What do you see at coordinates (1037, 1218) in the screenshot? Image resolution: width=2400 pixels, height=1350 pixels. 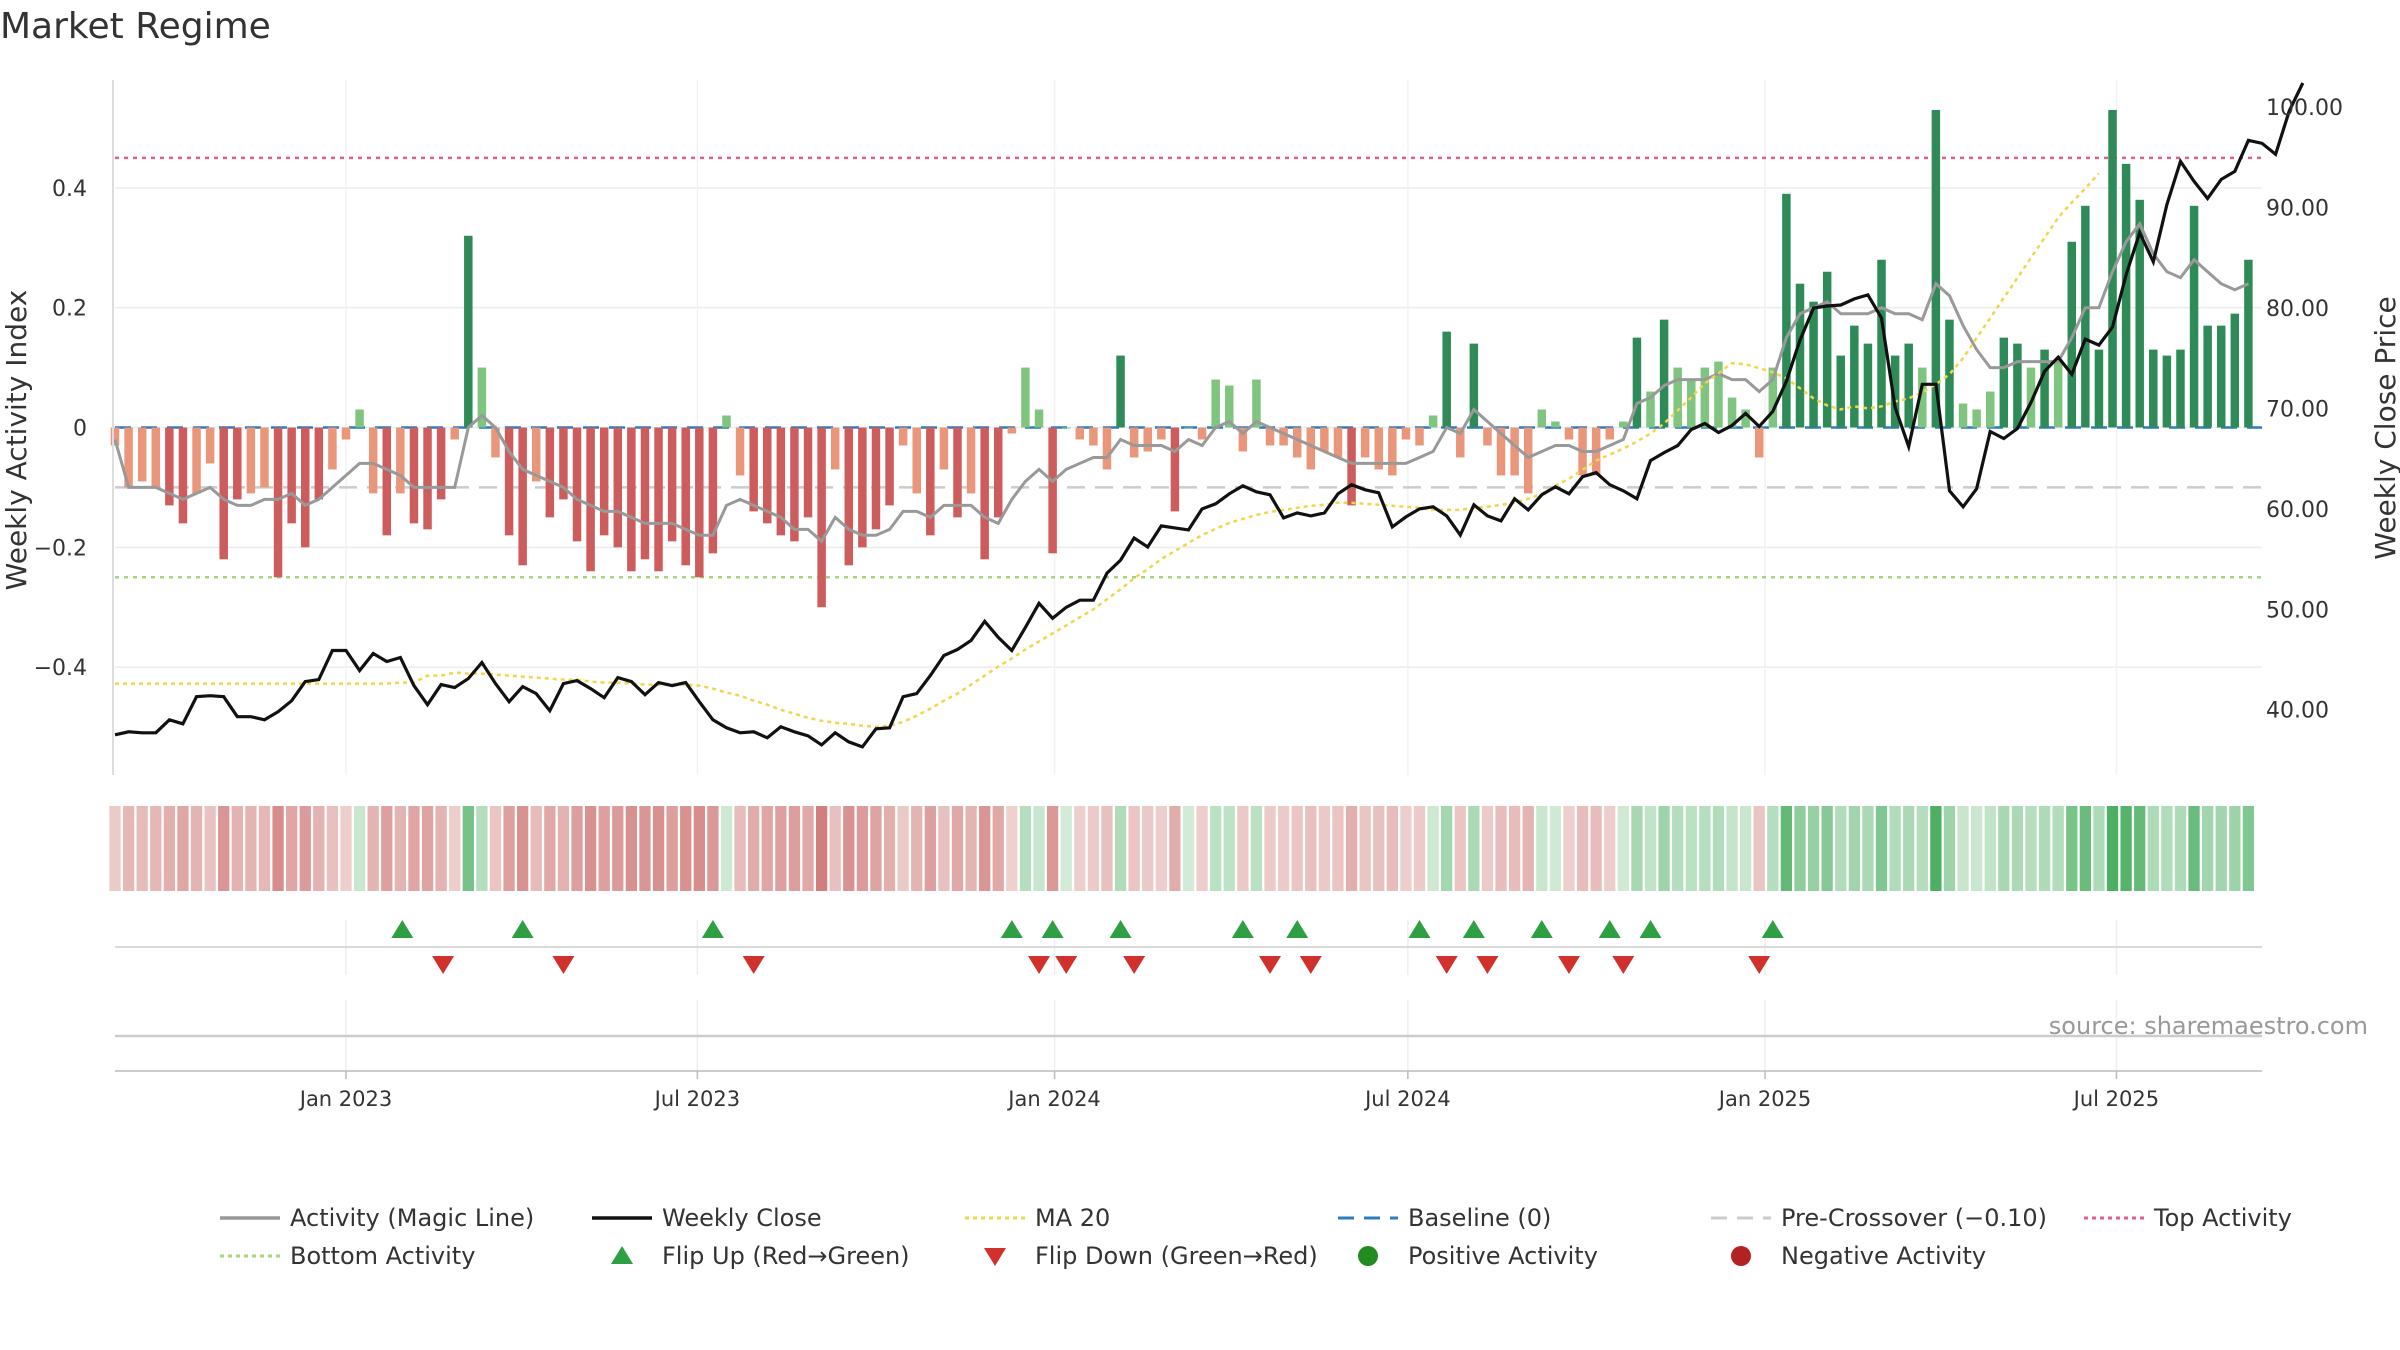 I see `legend-item: MA 20` at bounding box center [1037, 1218].